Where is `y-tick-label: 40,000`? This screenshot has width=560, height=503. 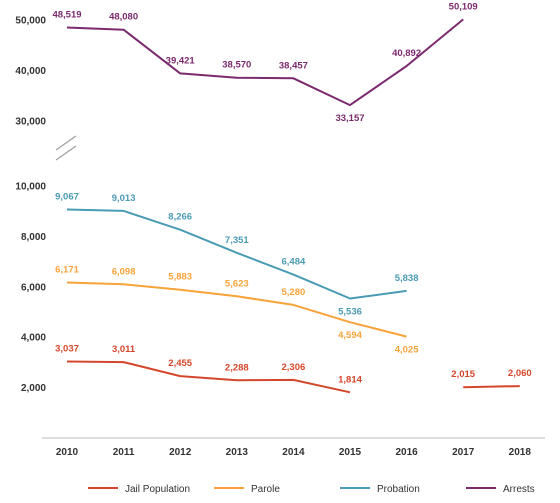
y-tick-label: 40,000 is located at coordinates (30, 71).